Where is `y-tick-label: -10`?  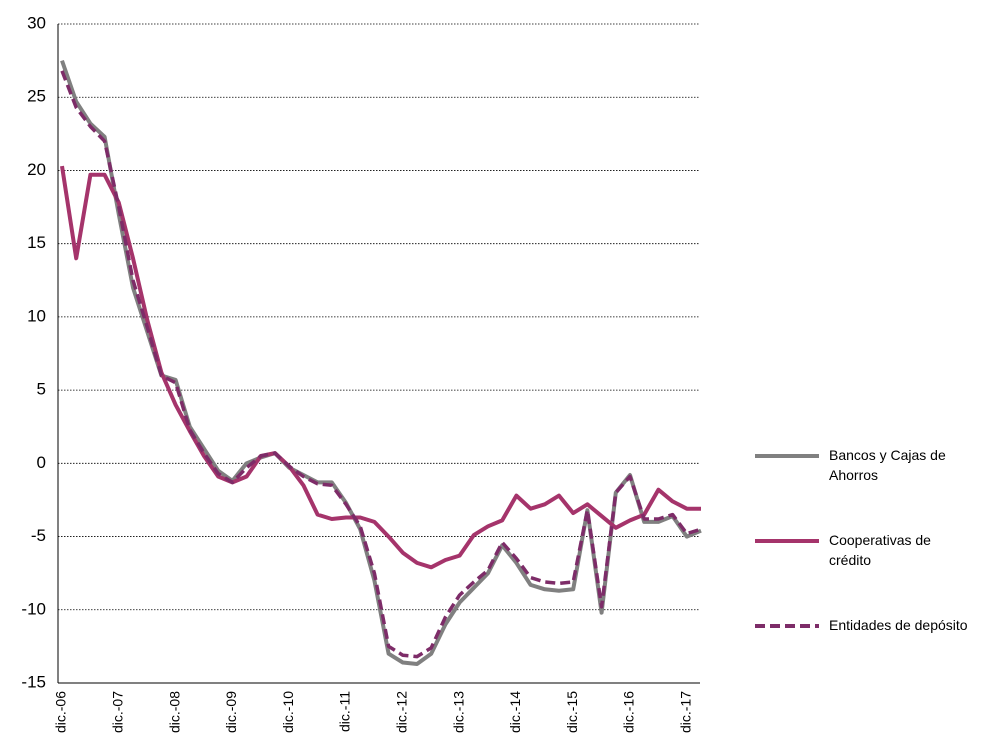
y-tick-label: -10 is located at coordinates (33, 608).